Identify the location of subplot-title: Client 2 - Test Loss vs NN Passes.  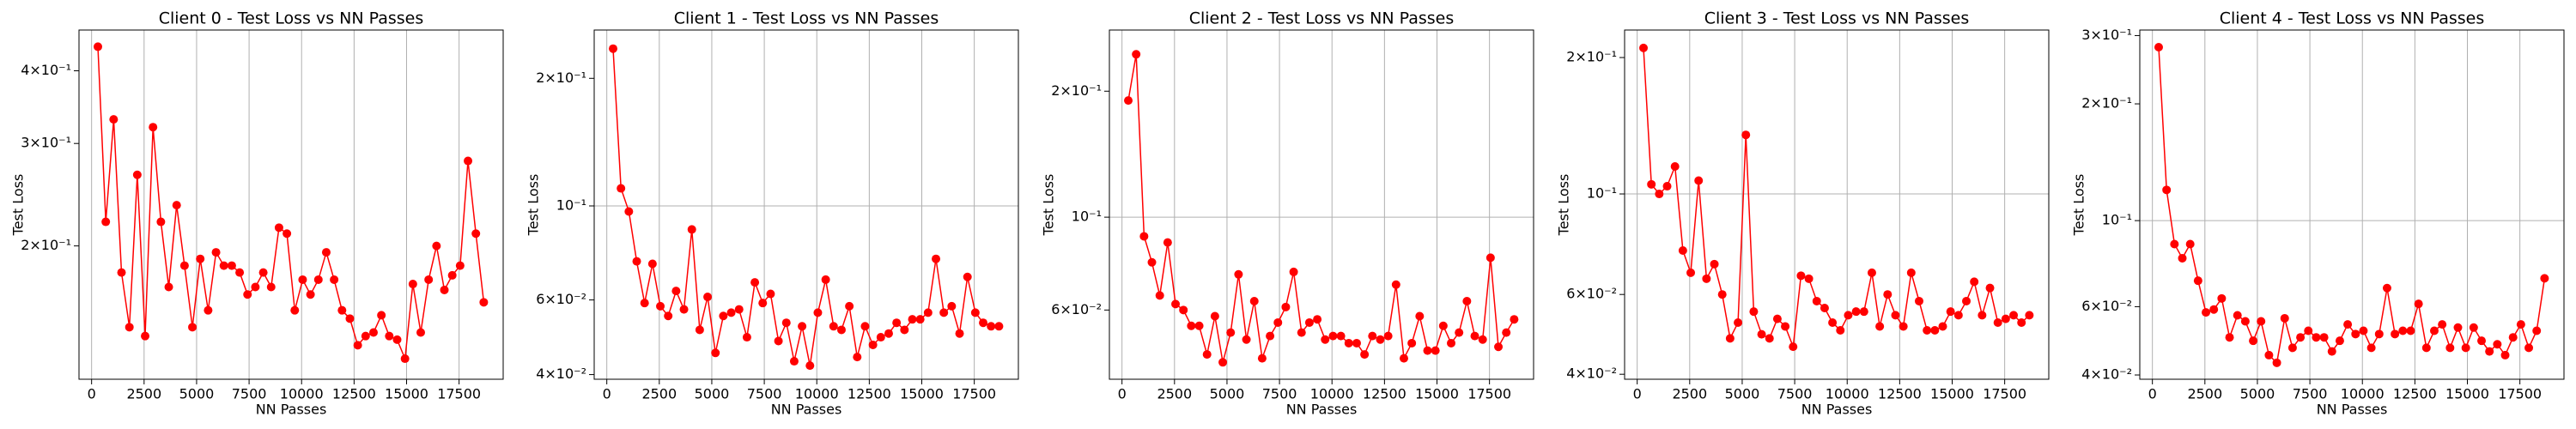
(1322, 19).